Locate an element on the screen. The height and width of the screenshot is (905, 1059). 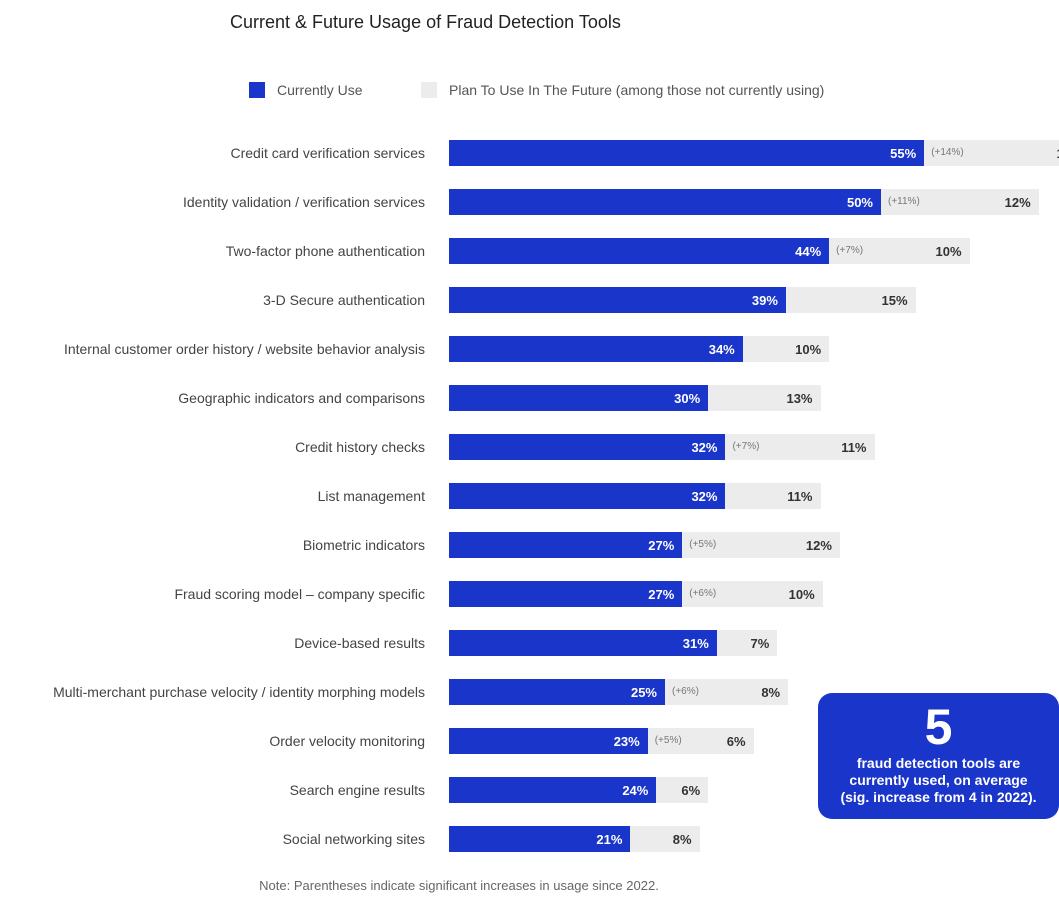
bar-current: 55% is located at coordinates (687, 153).